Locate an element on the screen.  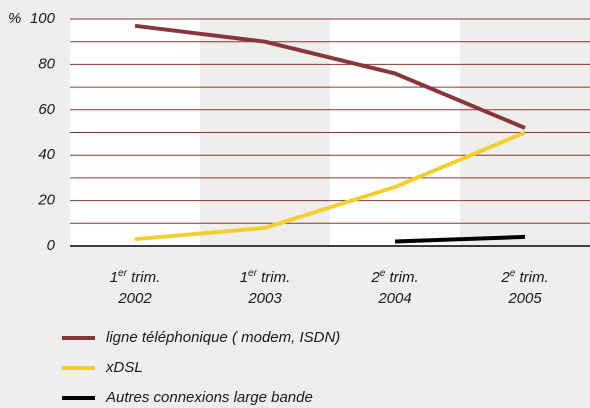
series-line is located at coordinates (460, 239).